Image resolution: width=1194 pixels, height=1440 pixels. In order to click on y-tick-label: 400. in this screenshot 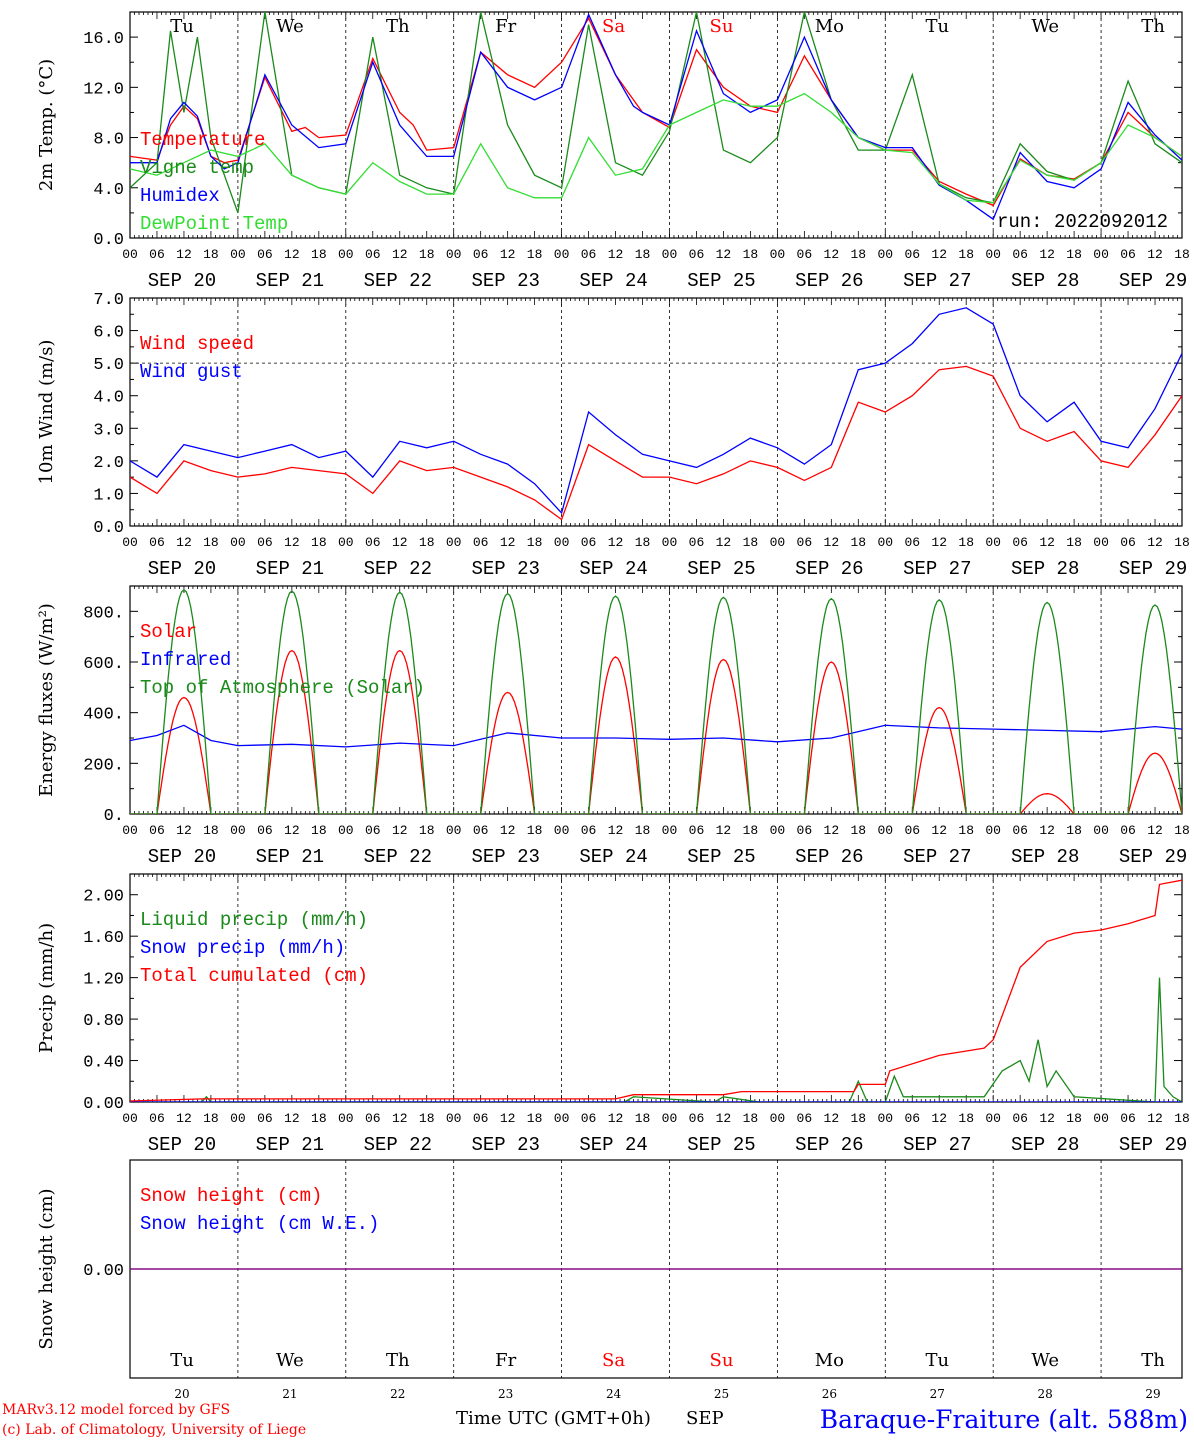, I will do `click(103, 715)`.